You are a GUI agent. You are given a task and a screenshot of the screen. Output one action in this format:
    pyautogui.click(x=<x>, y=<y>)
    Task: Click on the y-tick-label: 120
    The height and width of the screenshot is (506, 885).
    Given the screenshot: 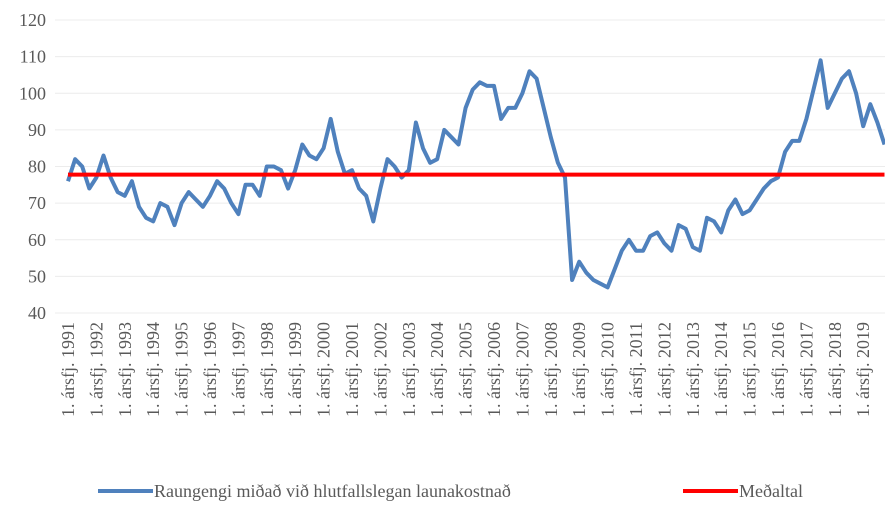 What is the action you would take?
    pyautogui.click(x=32, y=20)
    